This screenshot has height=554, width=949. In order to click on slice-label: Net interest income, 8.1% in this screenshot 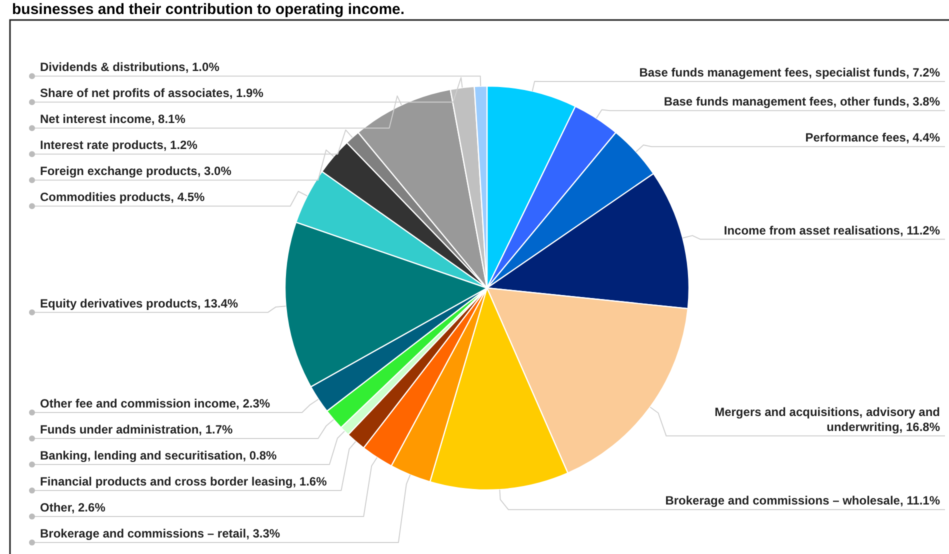, I will do `click(113, 119)`.